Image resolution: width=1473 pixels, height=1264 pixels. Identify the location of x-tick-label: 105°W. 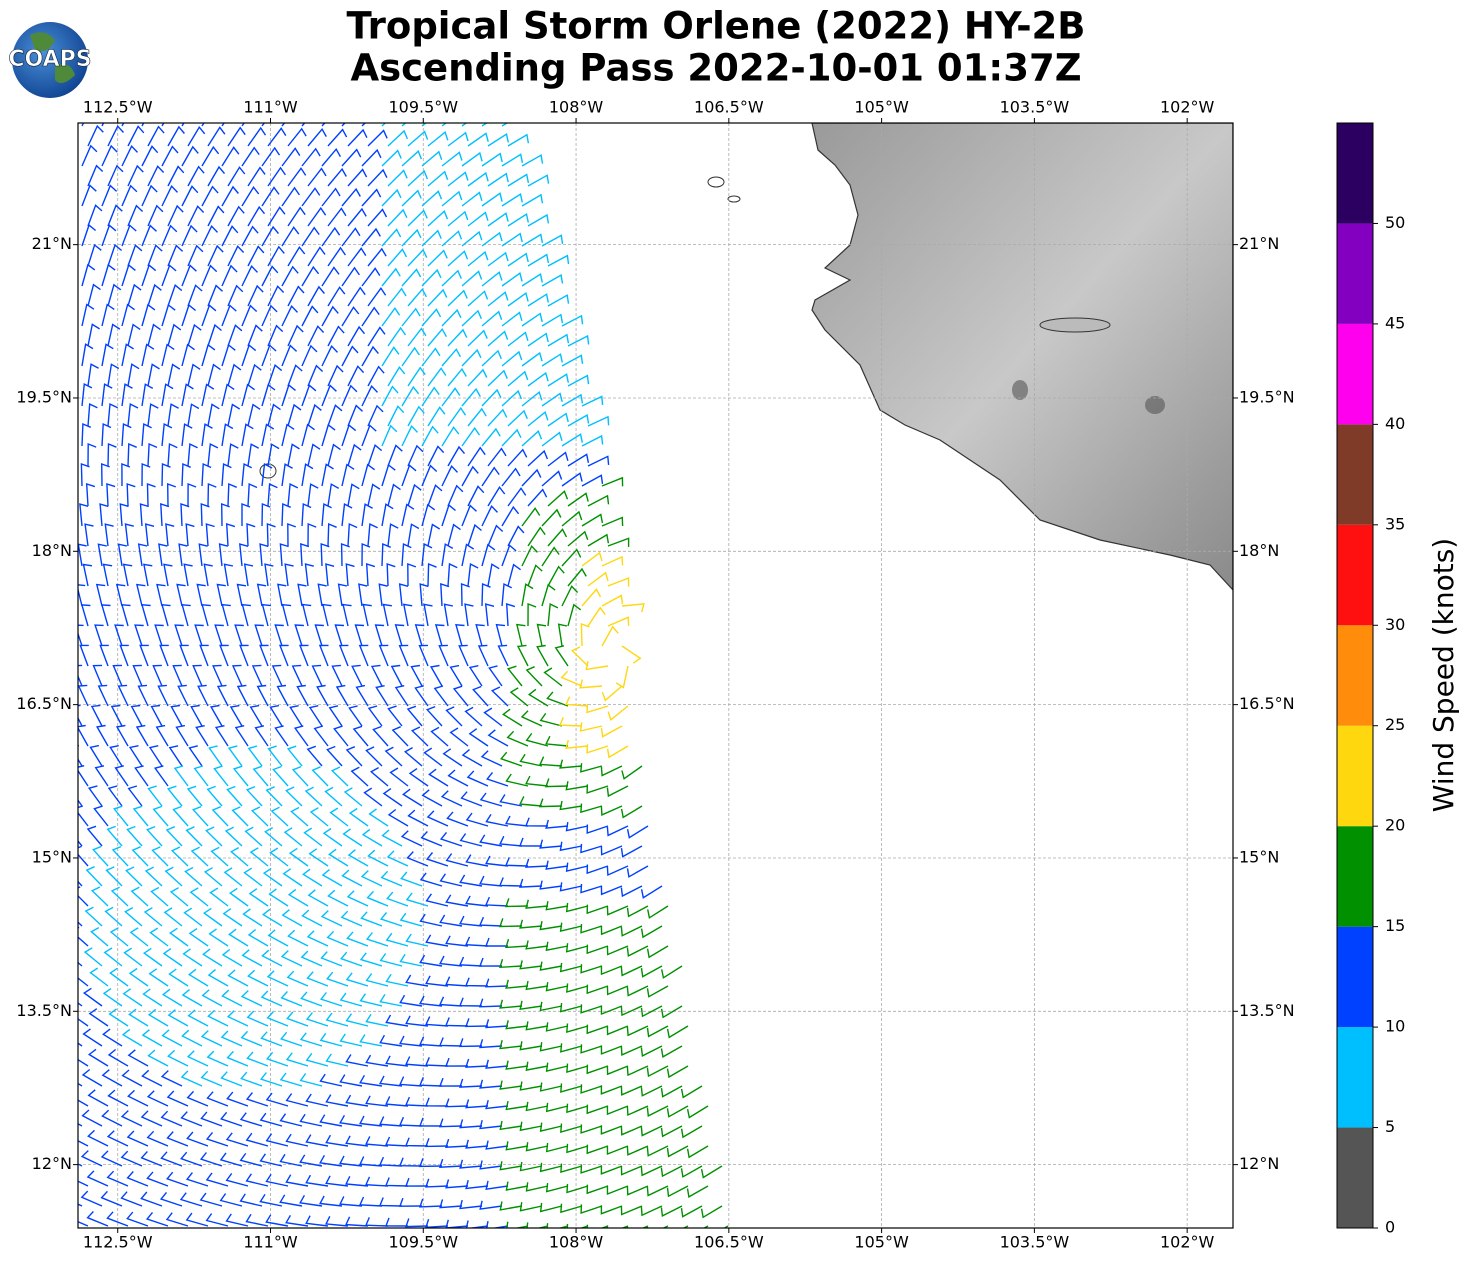
(881, 107).